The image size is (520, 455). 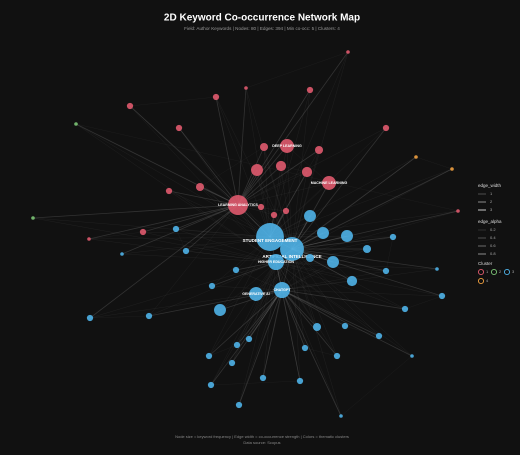 What do you see at coordinates (282, 290) in the screenshot?
I see `node-label: CHATGPT` at bounding box center [282, 290].